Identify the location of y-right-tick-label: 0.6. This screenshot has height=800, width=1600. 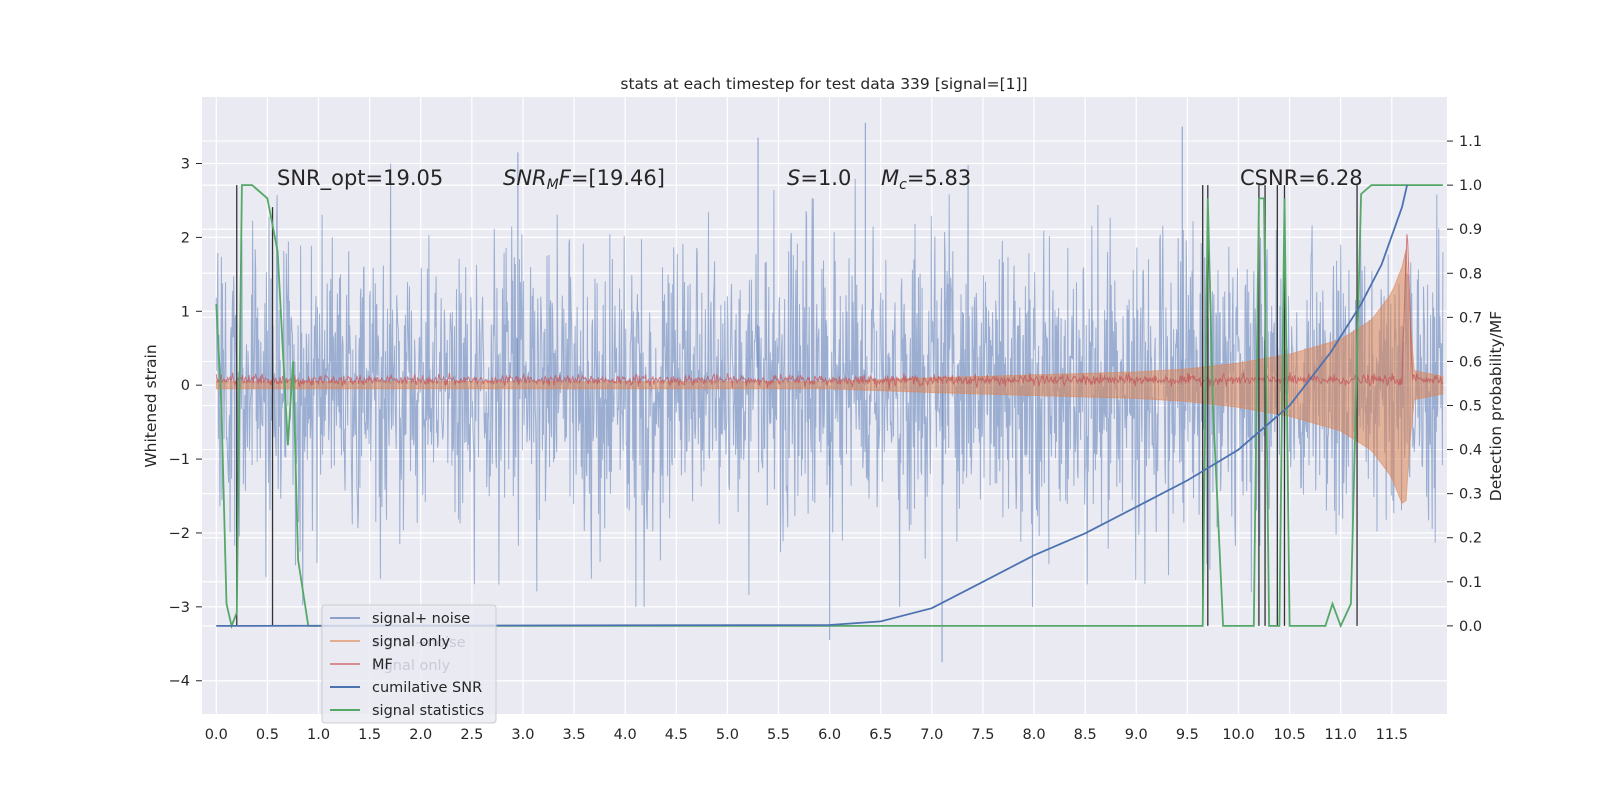
(1470, 362).